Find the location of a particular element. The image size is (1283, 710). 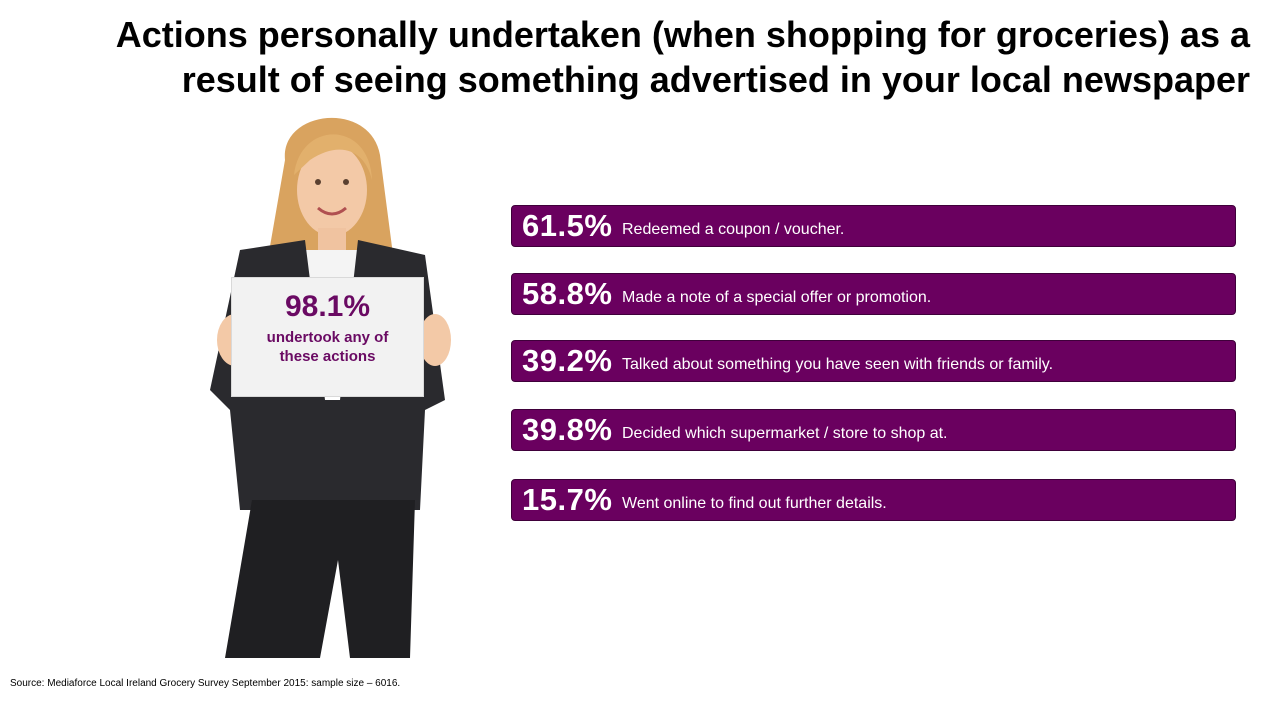

action-label: Redeemed a coupon / voucher. is located at coordinates (733, 229).